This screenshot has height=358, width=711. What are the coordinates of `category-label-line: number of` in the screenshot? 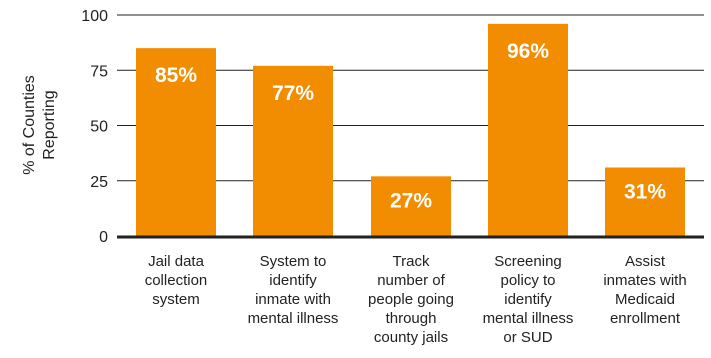 It's located at (411, 280).